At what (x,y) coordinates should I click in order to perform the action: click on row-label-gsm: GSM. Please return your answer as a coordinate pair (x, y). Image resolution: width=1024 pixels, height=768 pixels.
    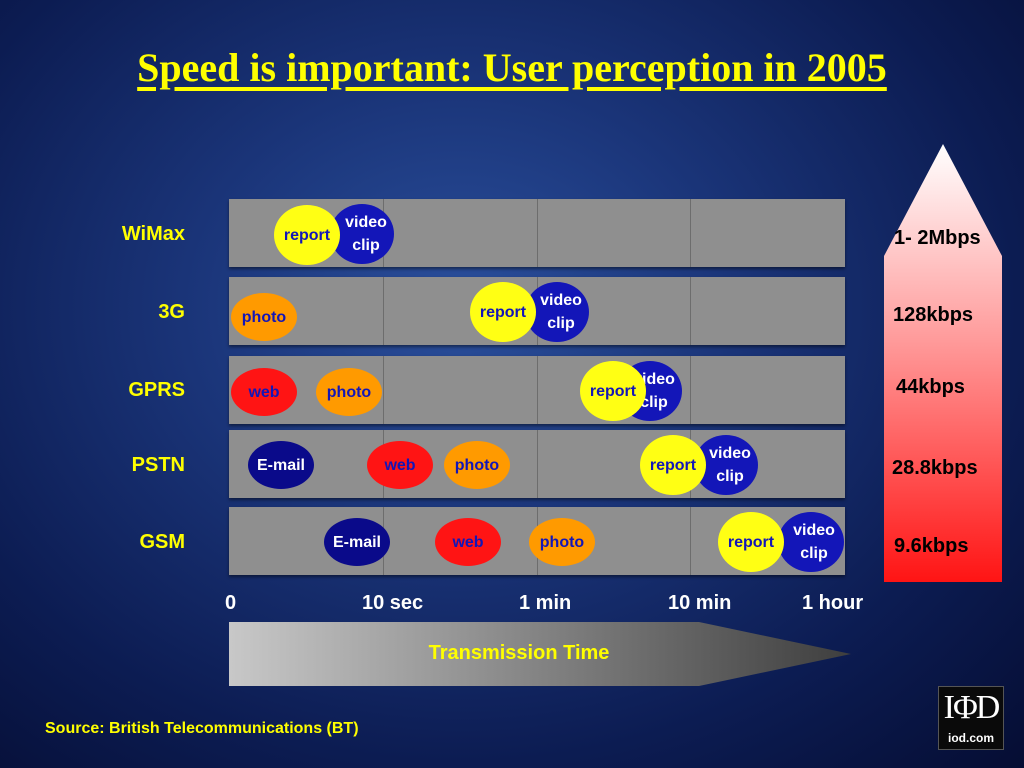
    Looking at the image, I should click on (162, 542).